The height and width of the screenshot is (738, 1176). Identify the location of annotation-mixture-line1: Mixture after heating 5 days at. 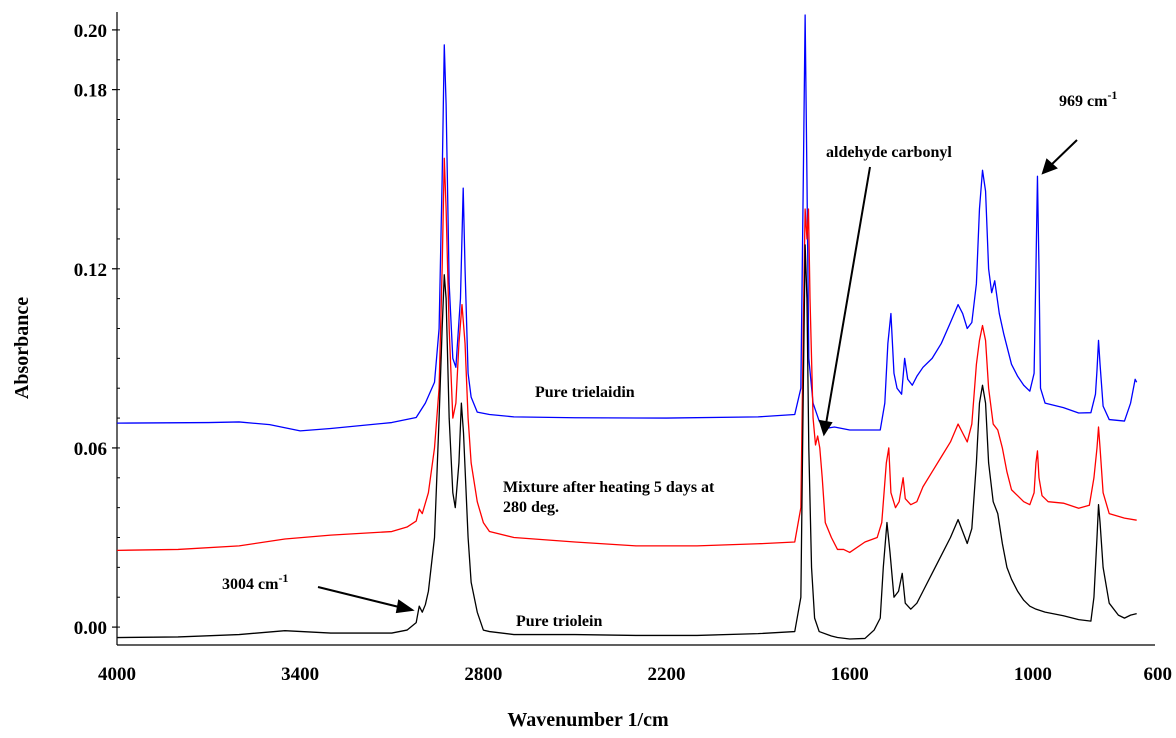
(609, 487).